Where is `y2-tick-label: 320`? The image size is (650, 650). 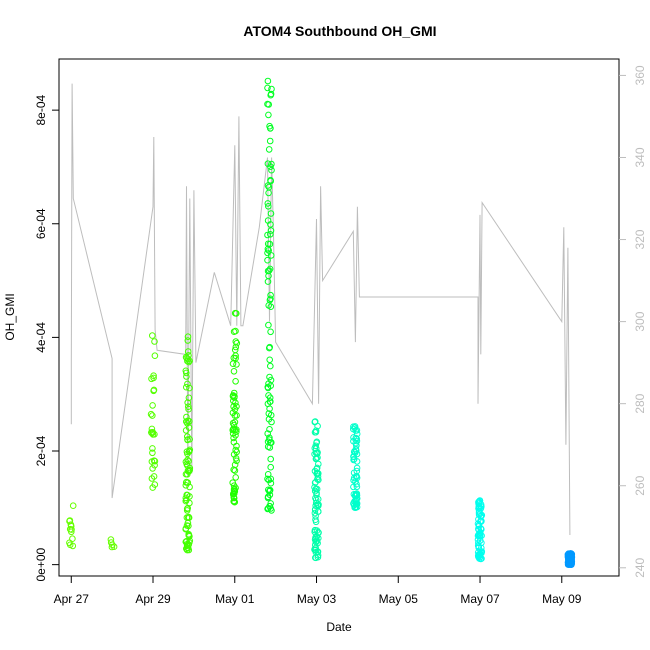 y2-tick-label: 320 is located at coordinates (640, 239).